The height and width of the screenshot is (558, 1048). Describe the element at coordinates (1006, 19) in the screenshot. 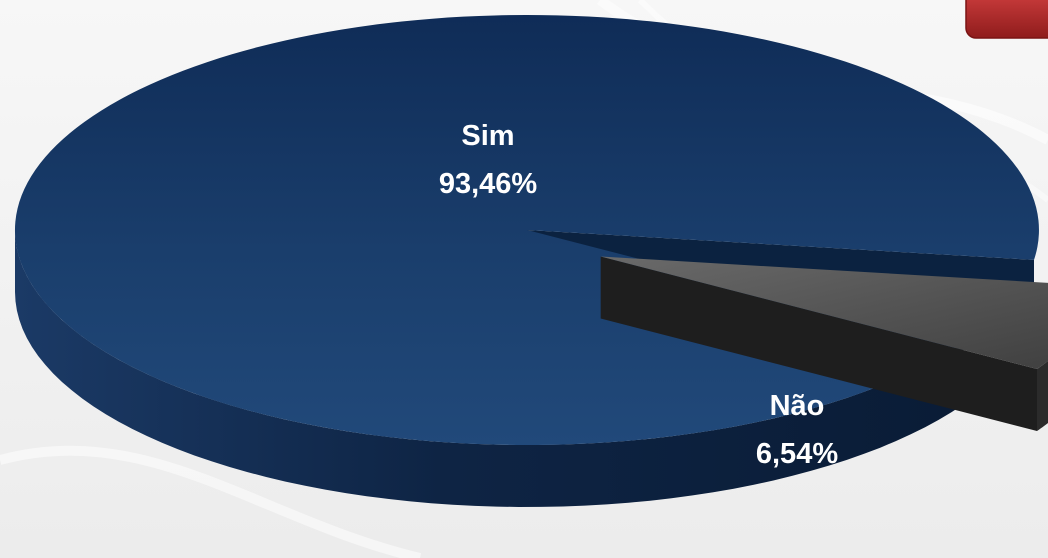

I see `corner-tab` at that location.